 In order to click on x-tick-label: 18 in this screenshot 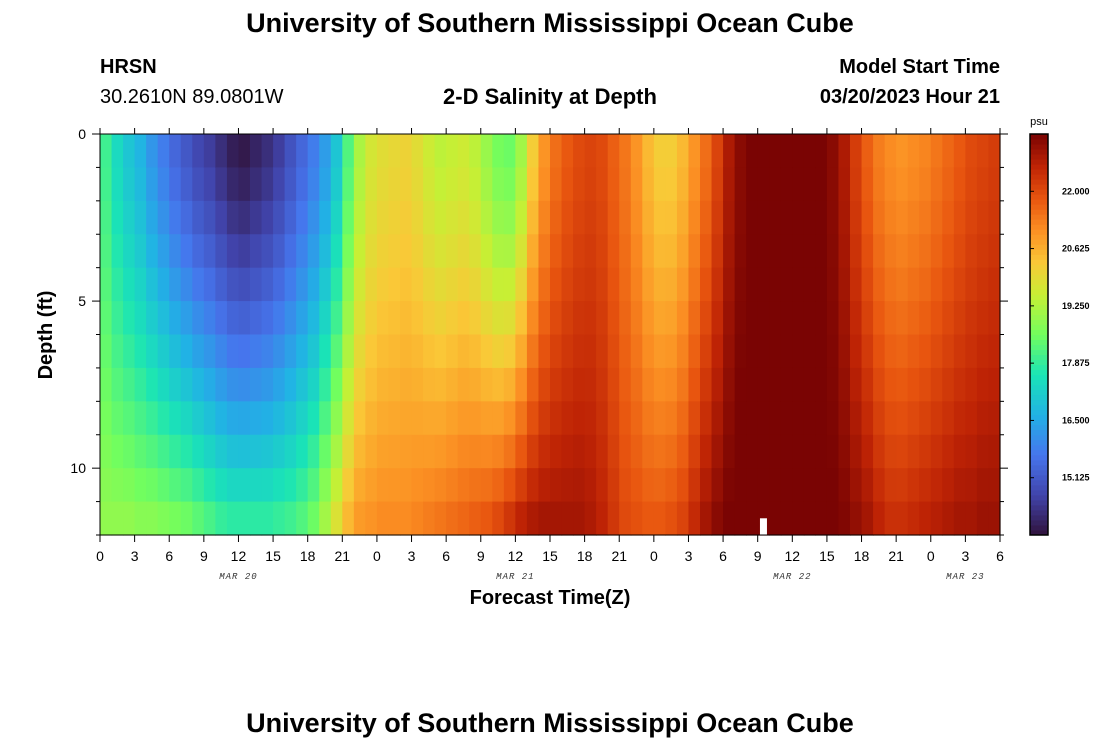, I will do `click(585, 556)`.